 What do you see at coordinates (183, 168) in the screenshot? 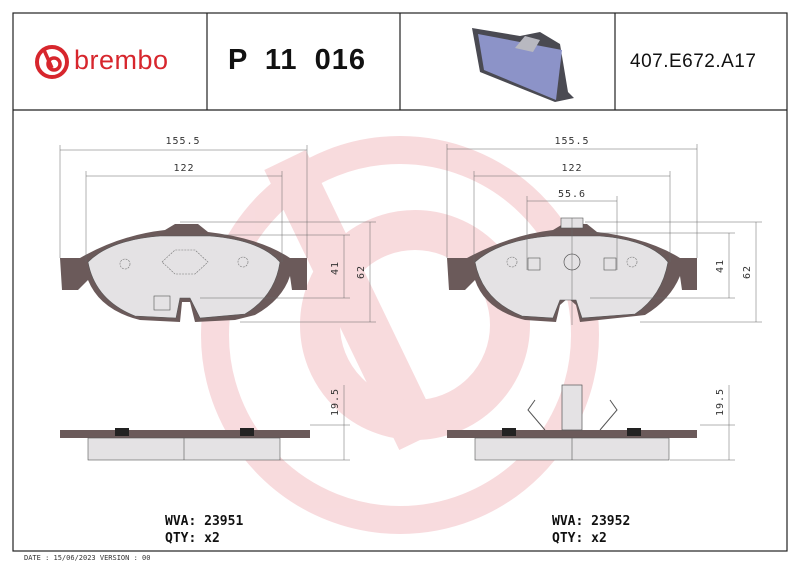
I see `left-dim-width-inner: 122` at bounding box center [183, 168].